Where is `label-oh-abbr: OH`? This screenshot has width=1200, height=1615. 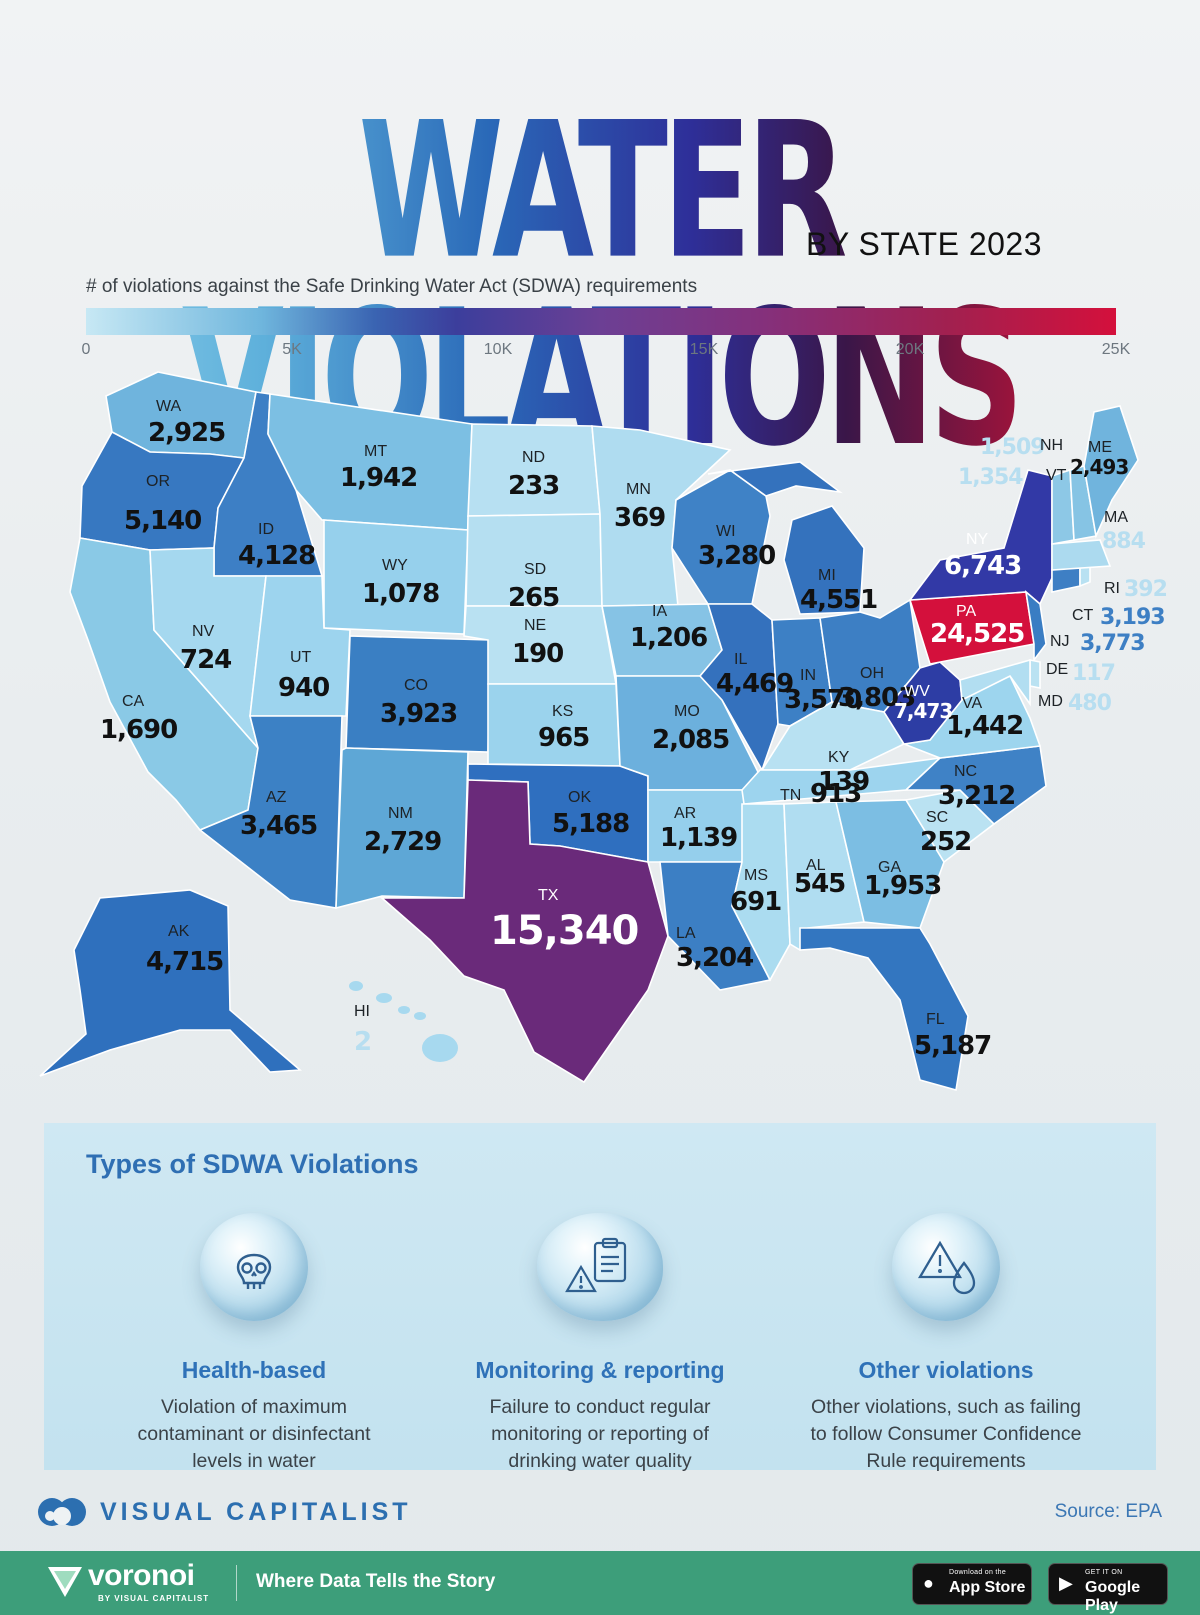
label-oh-abbr: OH is located at coordinates (872, 673).